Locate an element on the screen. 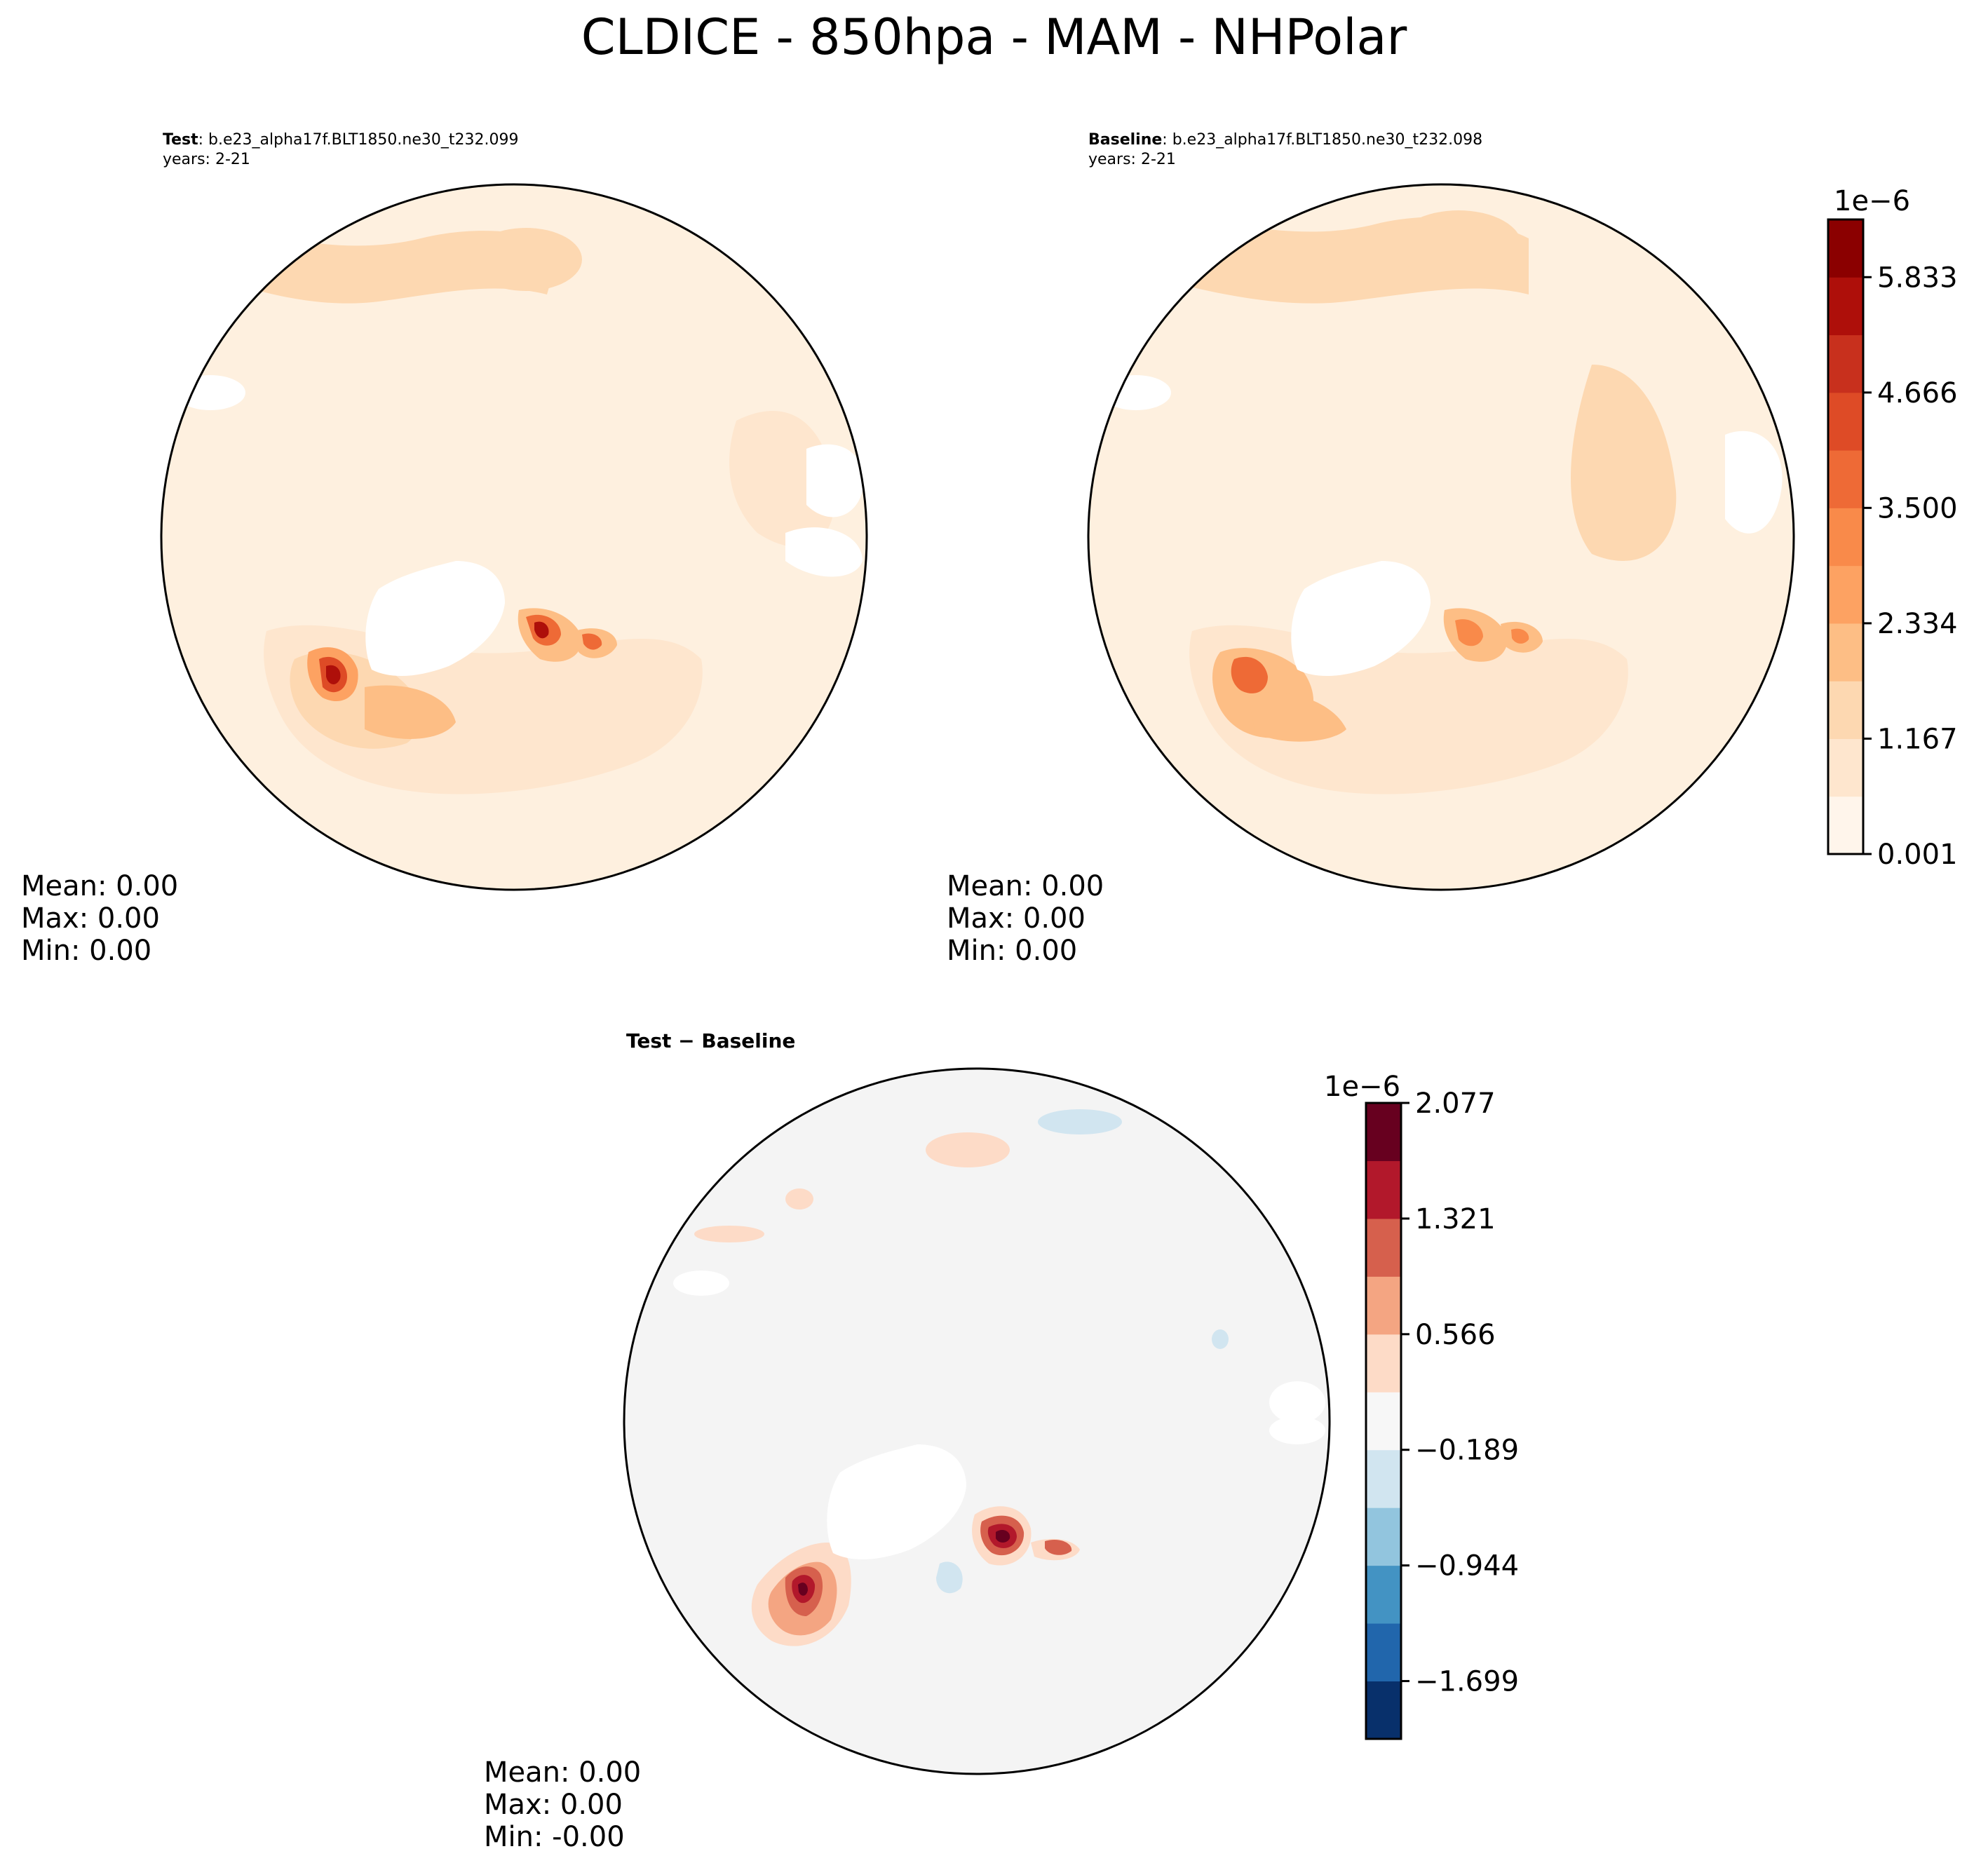 This screenshot has width=1988, height=1870. diff-map-disc is located at coordinates (977, 1421).